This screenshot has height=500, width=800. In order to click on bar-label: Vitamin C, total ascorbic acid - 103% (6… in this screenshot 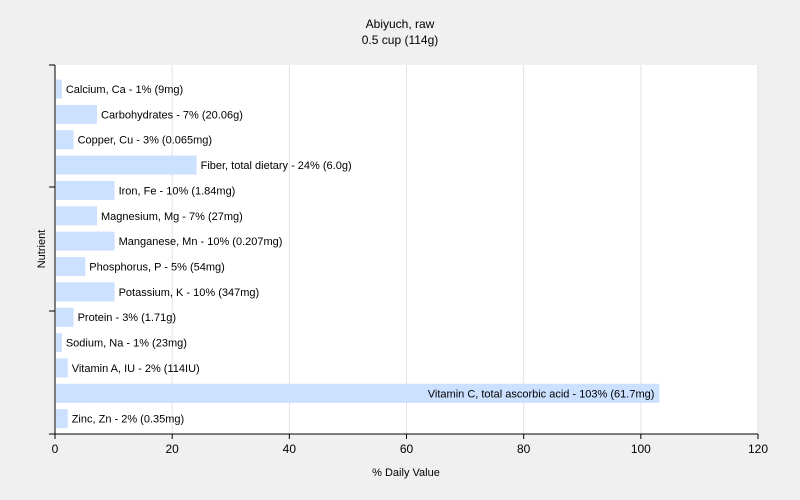, I will do `click(541, 394)`.